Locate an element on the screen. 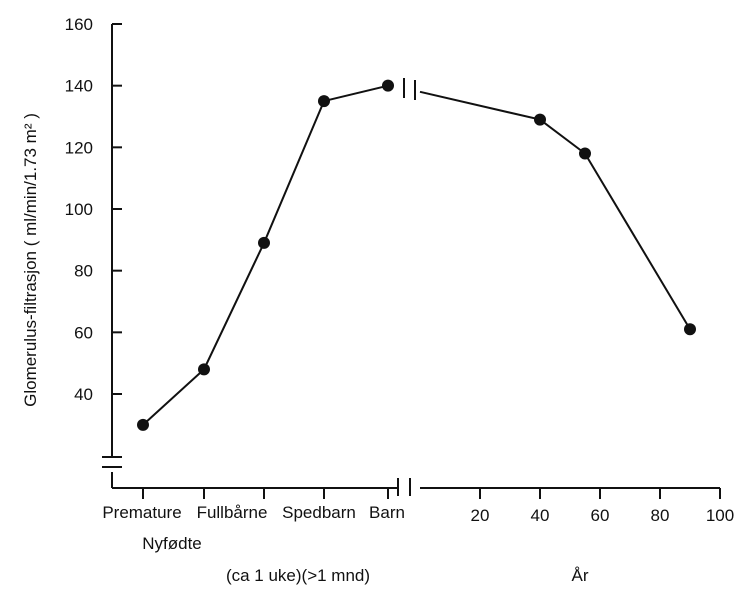 The height and width of the screenshot is (599, 750). y-tick-label-40: 40 is located at coordinates (83, 394).